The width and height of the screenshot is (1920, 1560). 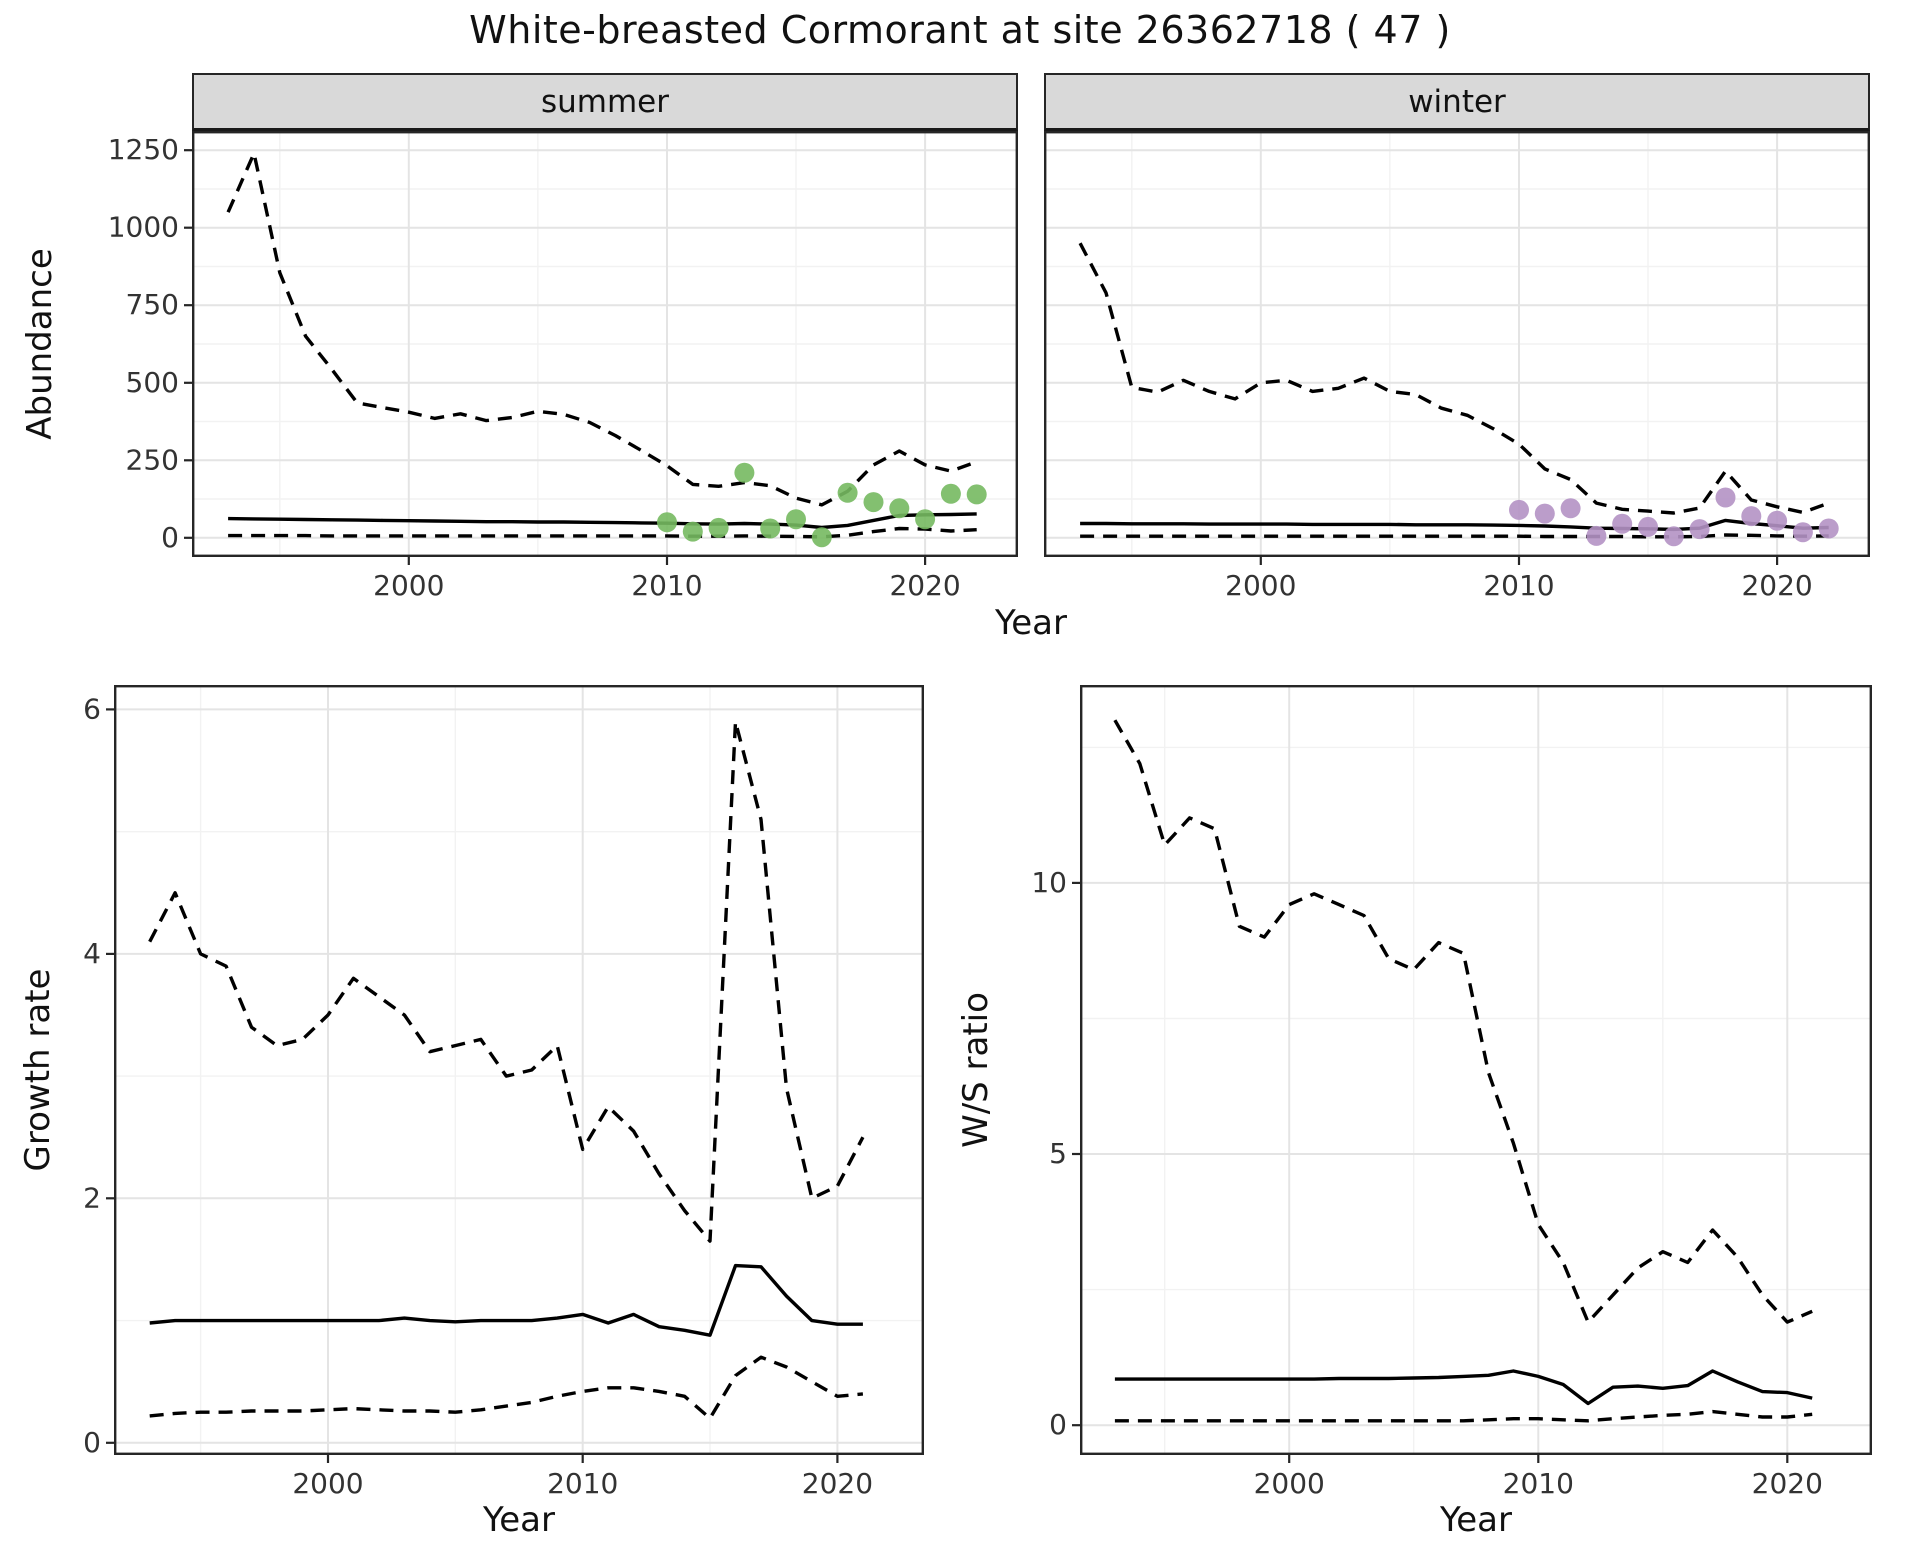 I want to click on svg-text: 250, so click(x=152, y=459).